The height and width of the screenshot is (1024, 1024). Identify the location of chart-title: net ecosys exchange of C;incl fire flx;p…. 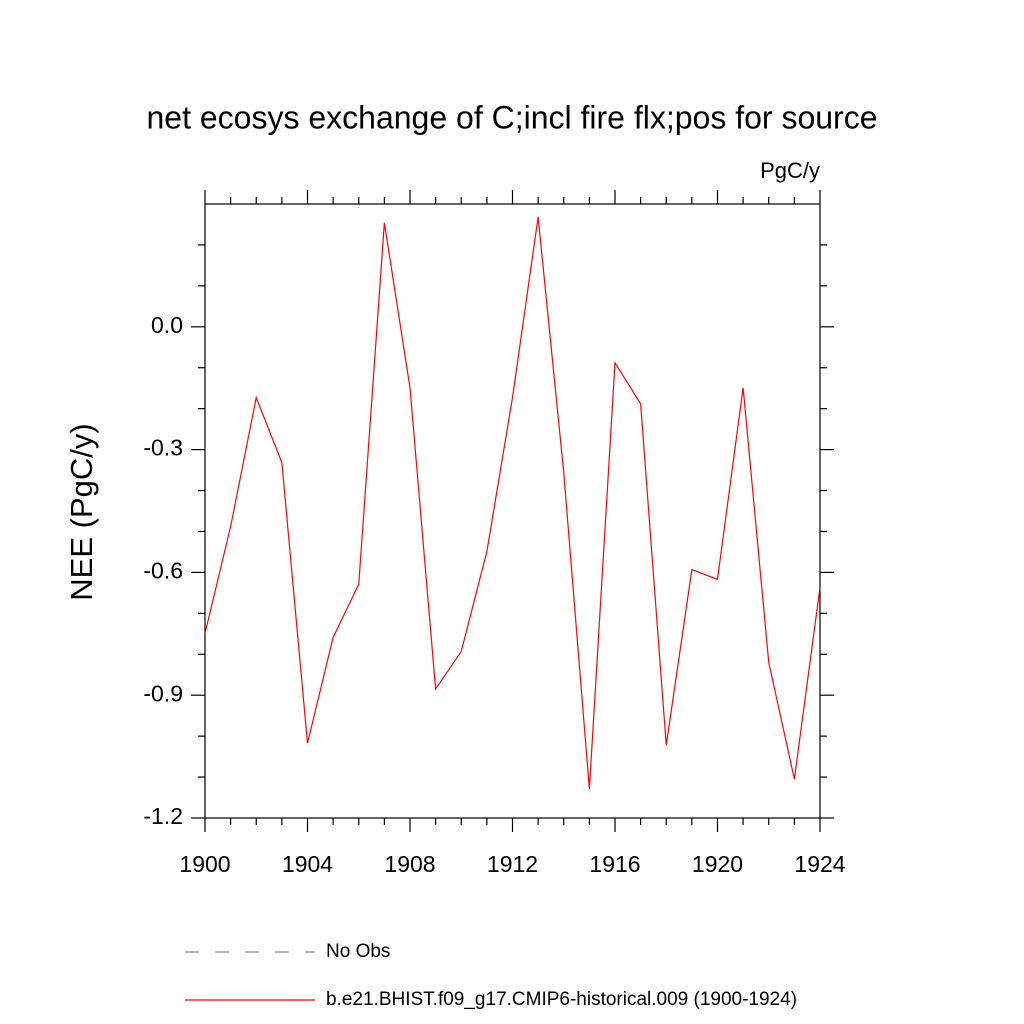
(511, 117).